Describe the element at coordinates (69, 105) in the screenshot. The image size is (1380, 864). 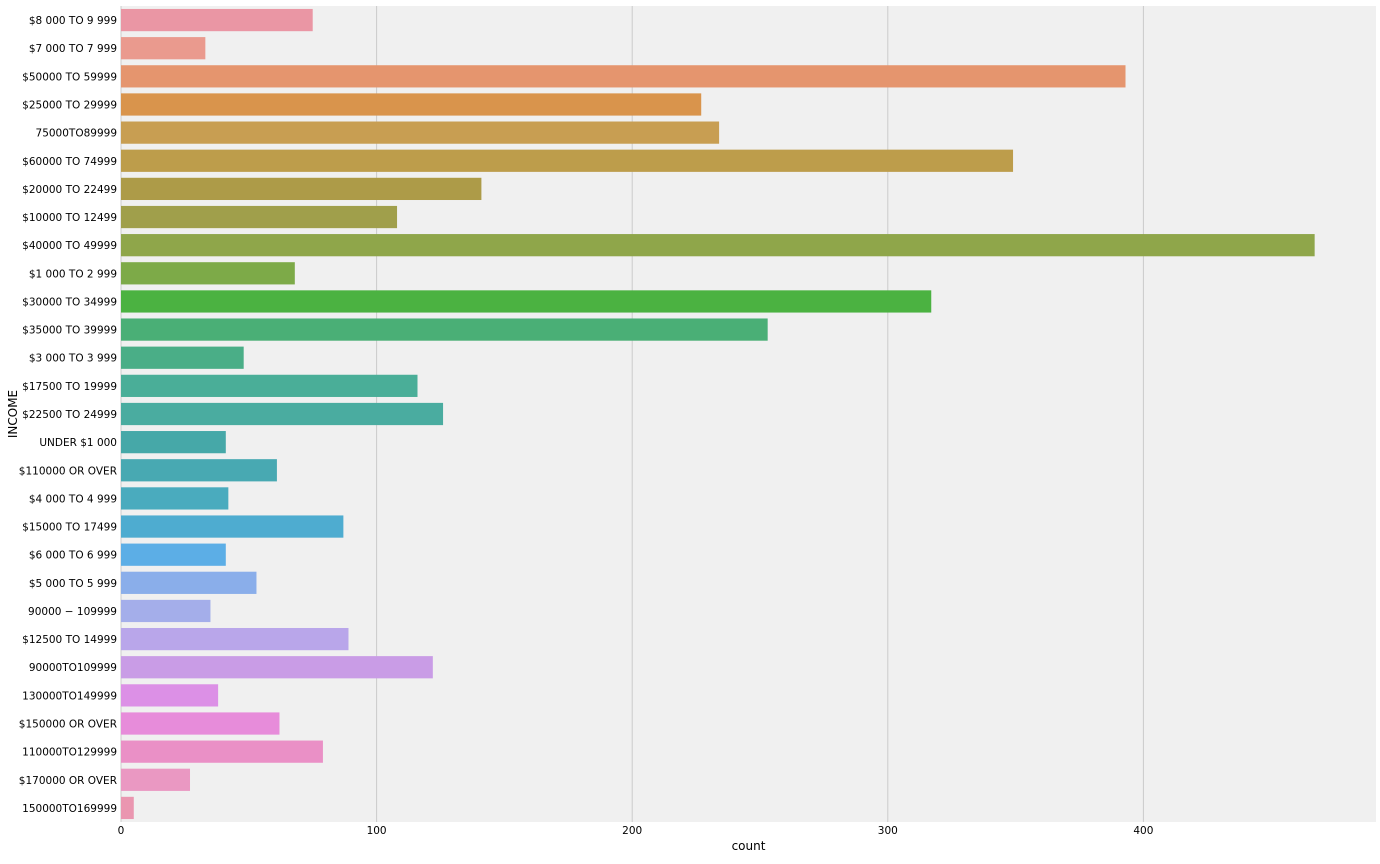
I see `y-tick-label: $25000 TO 29999` at that location.